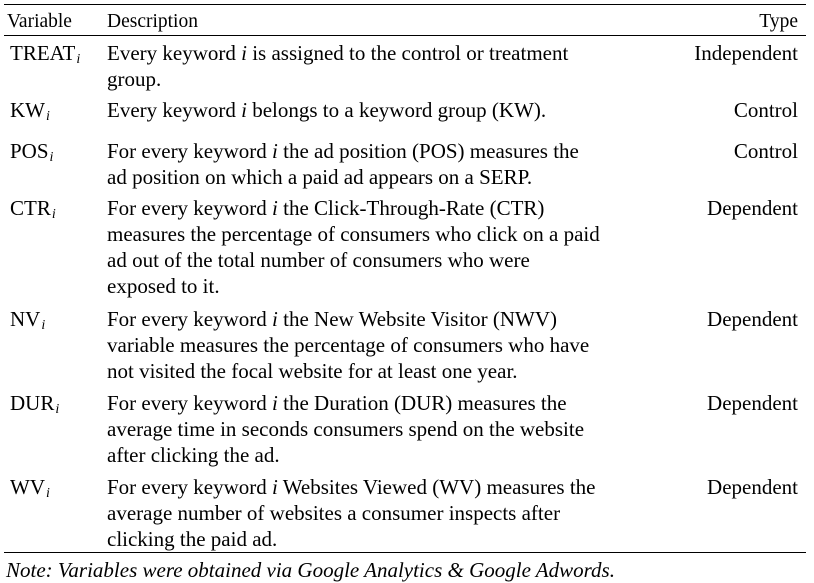 This screenshot has height=583, width=814. I want to click on header-description: Description, so click(152, 21).